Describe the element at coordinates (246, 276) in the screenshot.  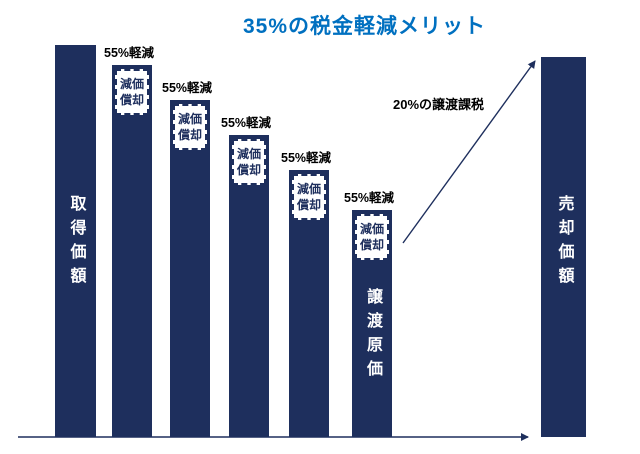
I see `bar-depreciation-step-3: 55%軽減 減価償却` at that location.